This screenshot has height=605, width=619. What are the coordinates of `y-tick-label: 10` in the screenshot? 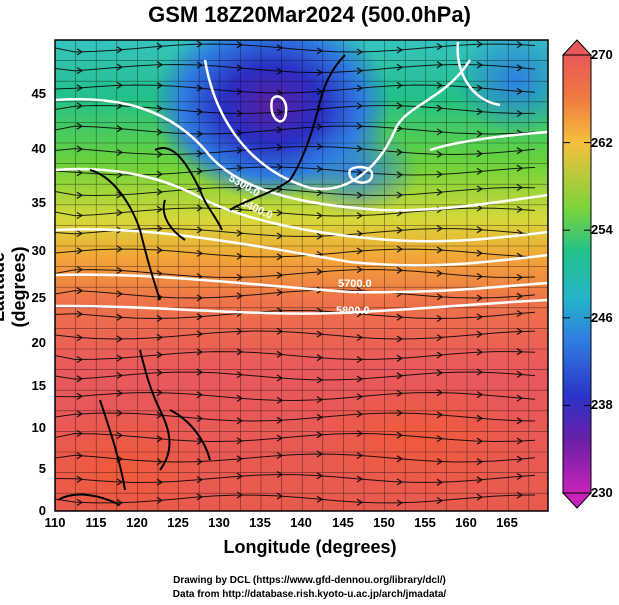 It's located at (38, 427).